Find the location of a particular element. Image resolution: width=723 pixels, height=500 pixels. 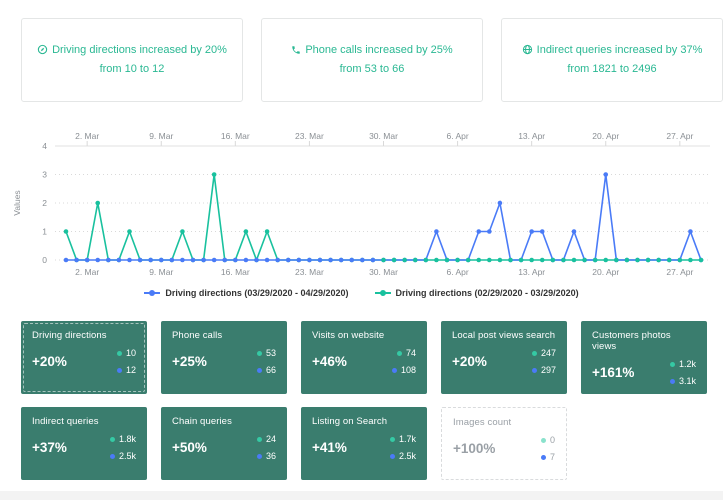

current-value-label: 36 is located at coordinates (270, 456).